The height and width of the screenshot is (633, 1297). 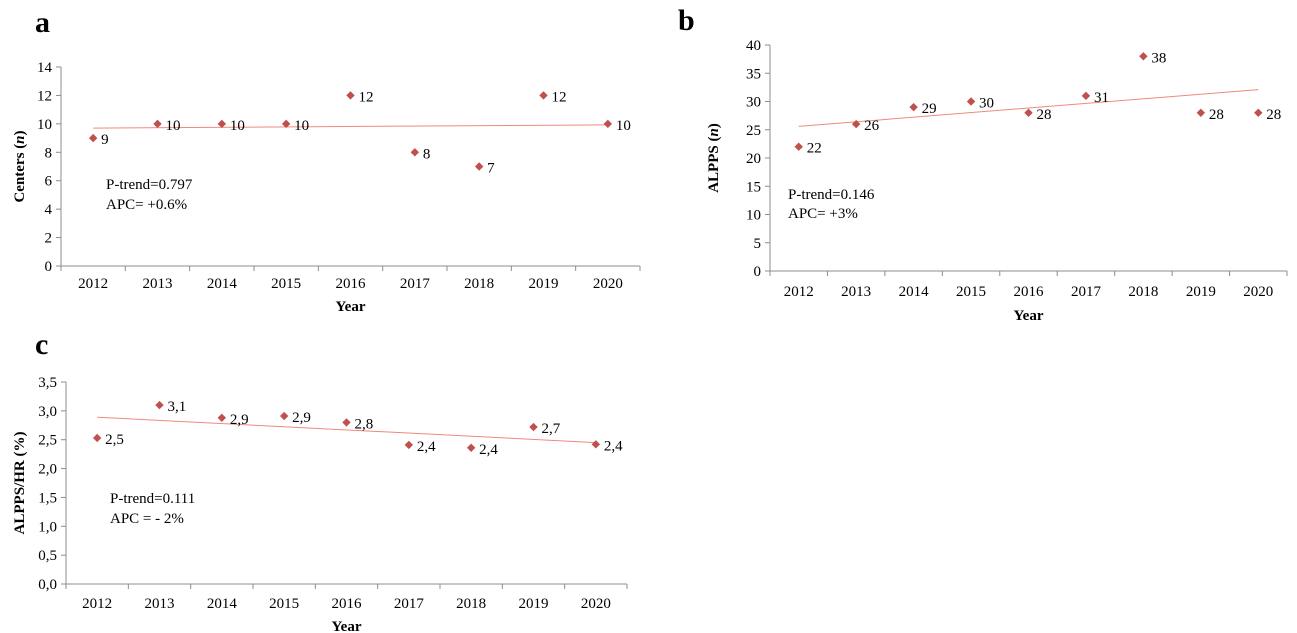 I want to click on y-tick-label: 14, so click(x=45, y=68).